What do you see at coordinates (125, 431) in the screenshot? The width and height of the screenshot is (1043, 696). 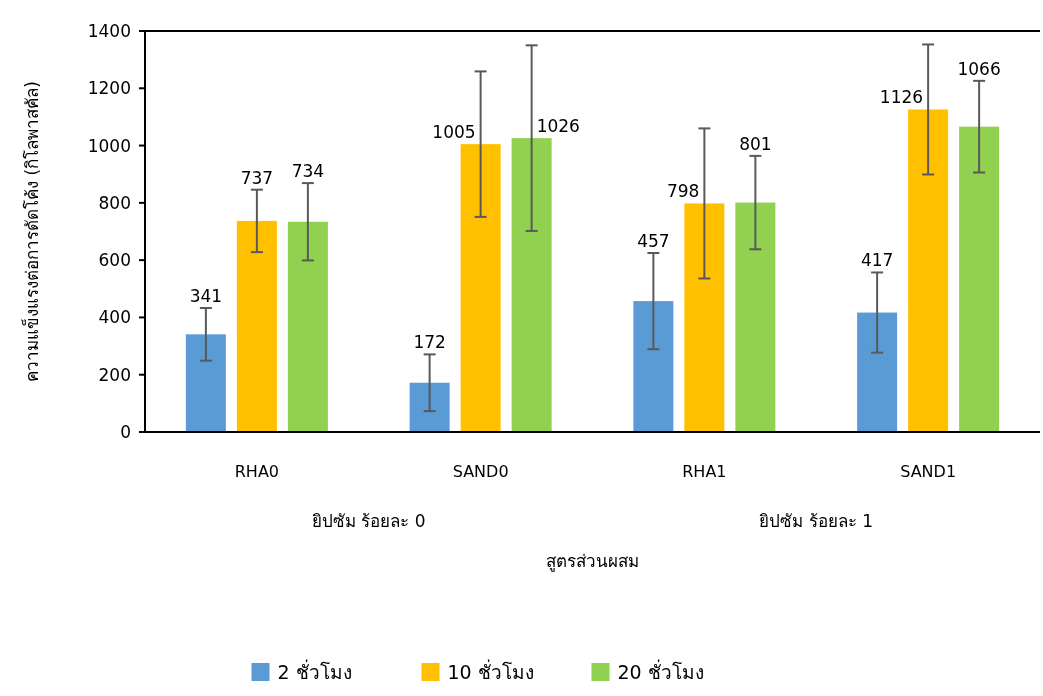 I see `y-tick-label: 0` at bounding box center [125, 431].